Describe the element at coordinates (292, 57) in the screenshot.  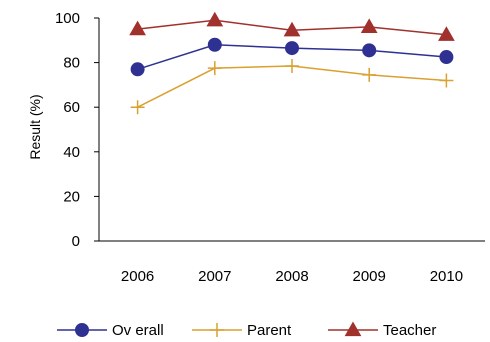
I see `series-overall` at that location.